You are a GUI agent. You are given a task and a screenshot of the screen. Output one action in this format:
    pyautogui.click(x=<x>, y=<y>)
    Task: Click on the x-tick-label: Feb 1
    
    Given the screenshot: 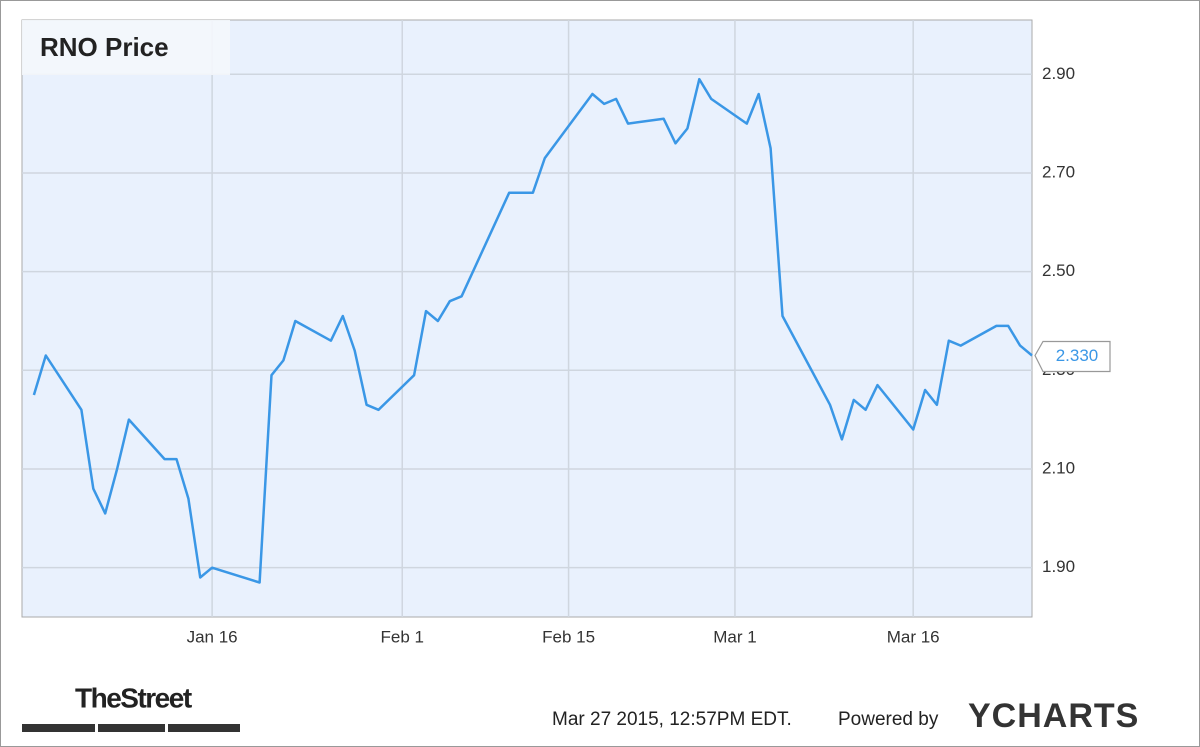 What is the action you would take?
    pyautogui.click(x=401, y=636)
    